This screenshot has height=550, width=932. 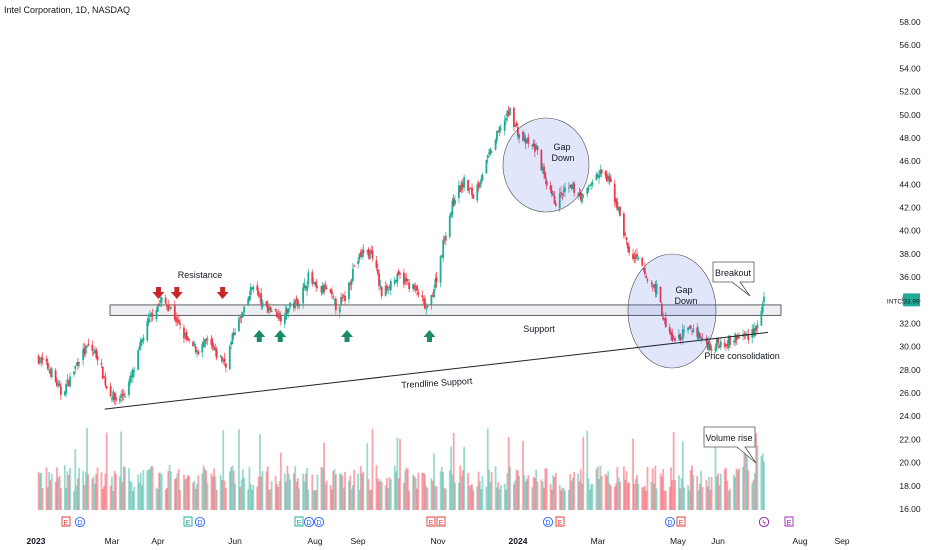 What do you see at coordinates (309, 522) in the screenshot?
I see `dividend-marker-shape` at bounding box center [309, 522].